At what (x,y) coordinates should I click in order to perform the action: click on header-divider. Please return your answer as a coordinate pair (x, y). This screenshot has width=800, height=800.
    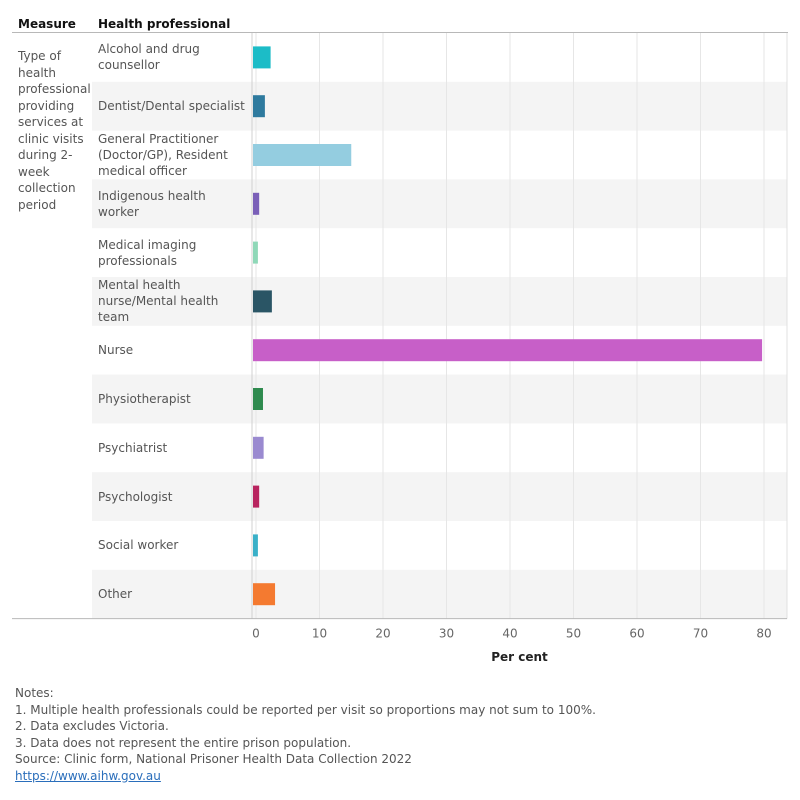
    Looking at the image, I should click on (400, 32).